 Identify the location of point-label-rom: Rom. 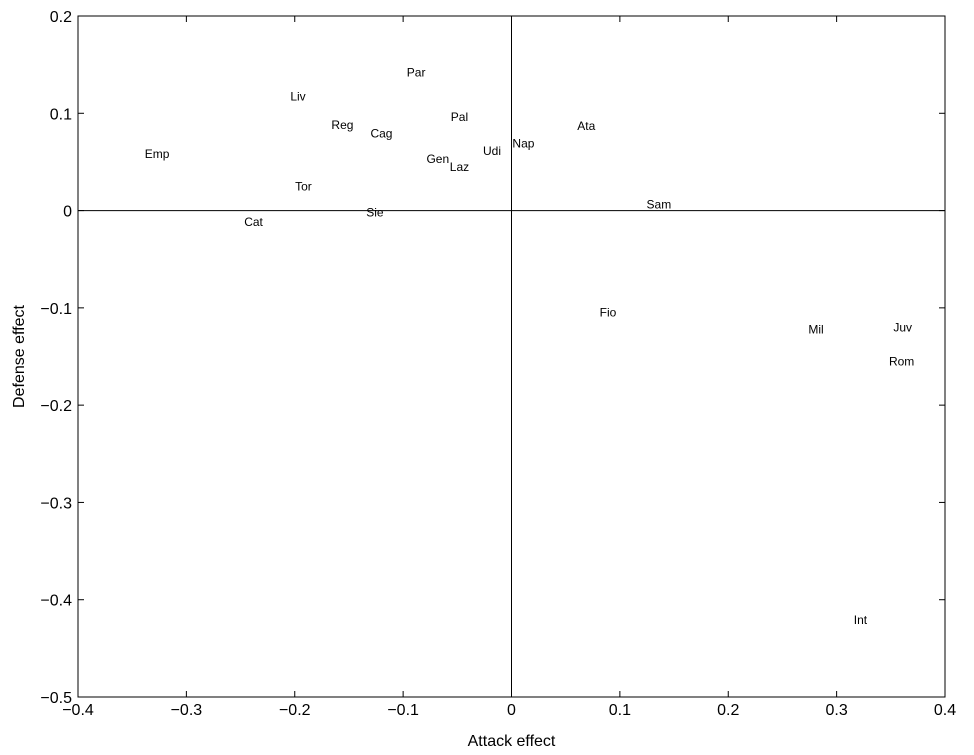
(901, 361).